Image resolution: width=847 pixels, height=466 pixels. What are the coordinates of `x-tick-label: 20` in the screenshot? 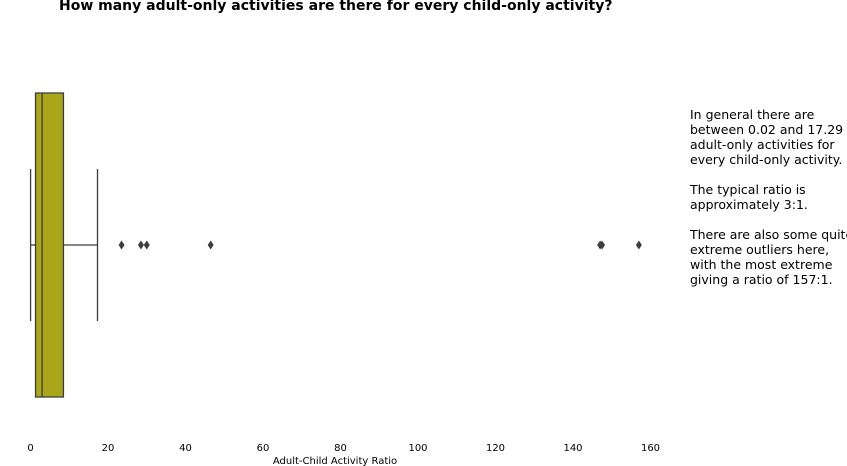 It's located at (108, 448).